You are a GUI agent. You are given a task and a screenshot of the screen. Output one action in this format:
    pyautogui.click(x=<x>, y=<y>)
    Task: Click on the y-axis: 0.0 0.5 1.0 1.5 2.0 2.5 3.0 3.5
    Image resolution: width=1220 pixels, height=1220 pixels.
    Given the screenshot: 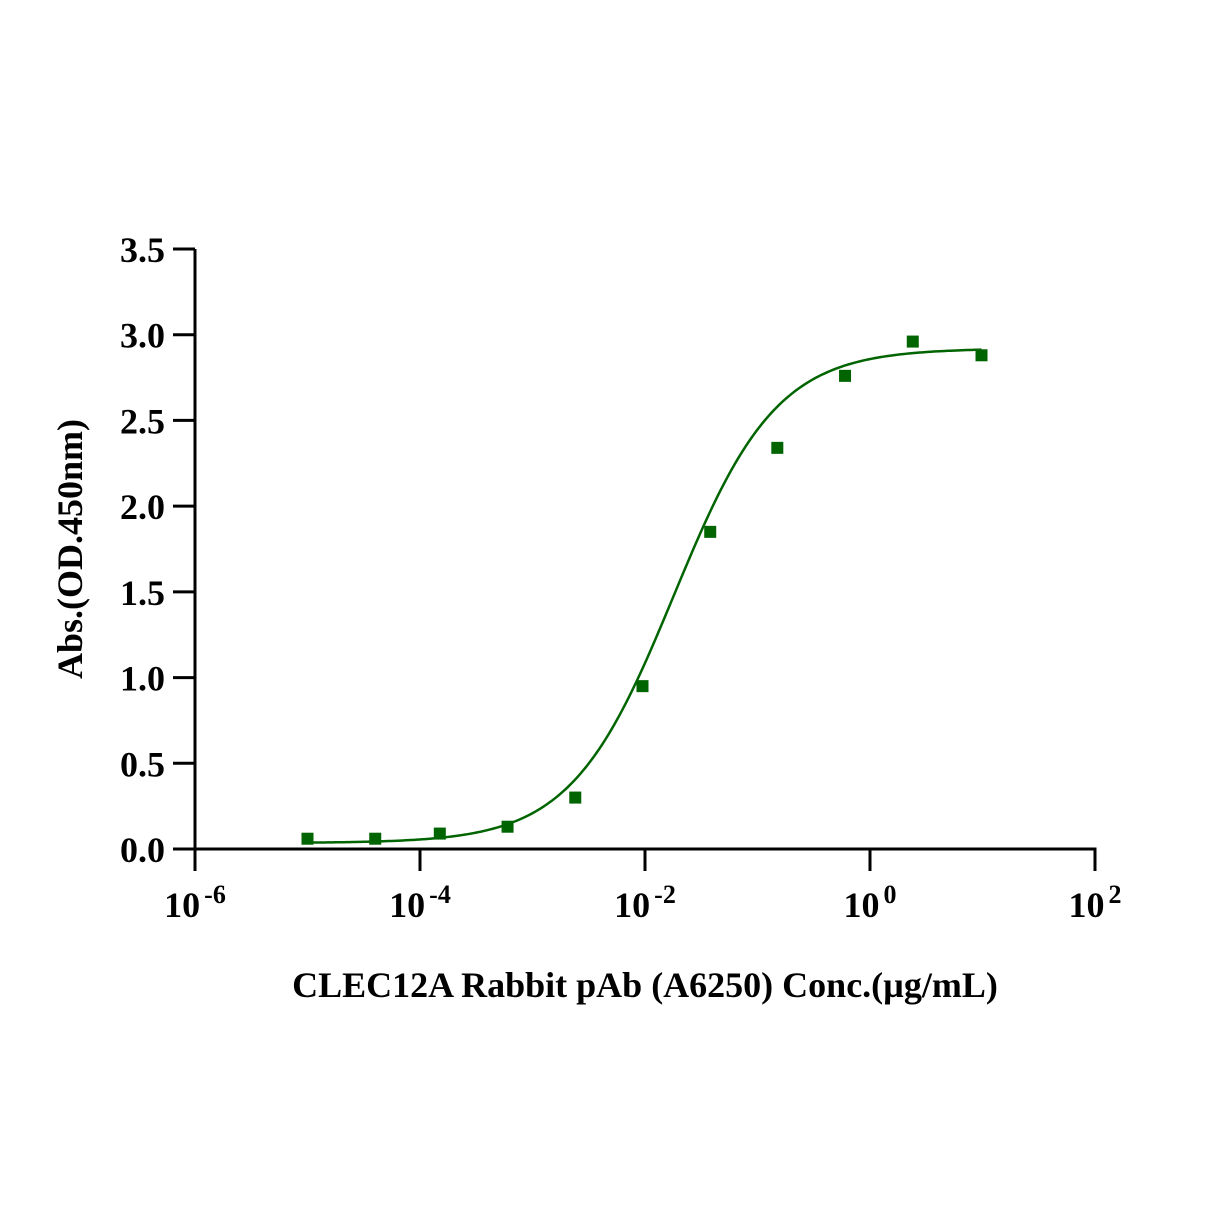 What is the action you would take?
    pyautogui.click(x=158, y=550)
    